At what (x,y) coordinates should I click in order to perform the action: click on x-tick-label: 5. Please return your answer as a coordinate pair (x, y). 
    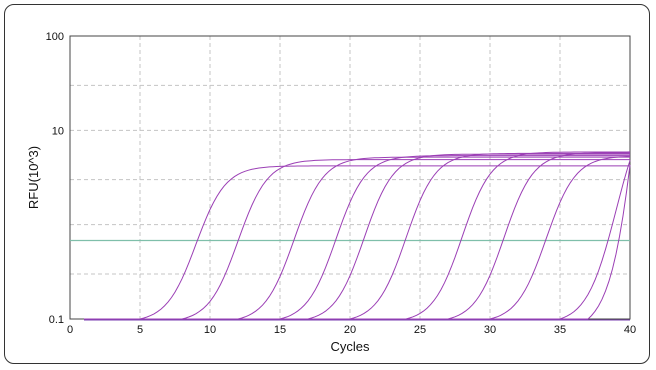
    Looking at the image, I should click on (140, 330).